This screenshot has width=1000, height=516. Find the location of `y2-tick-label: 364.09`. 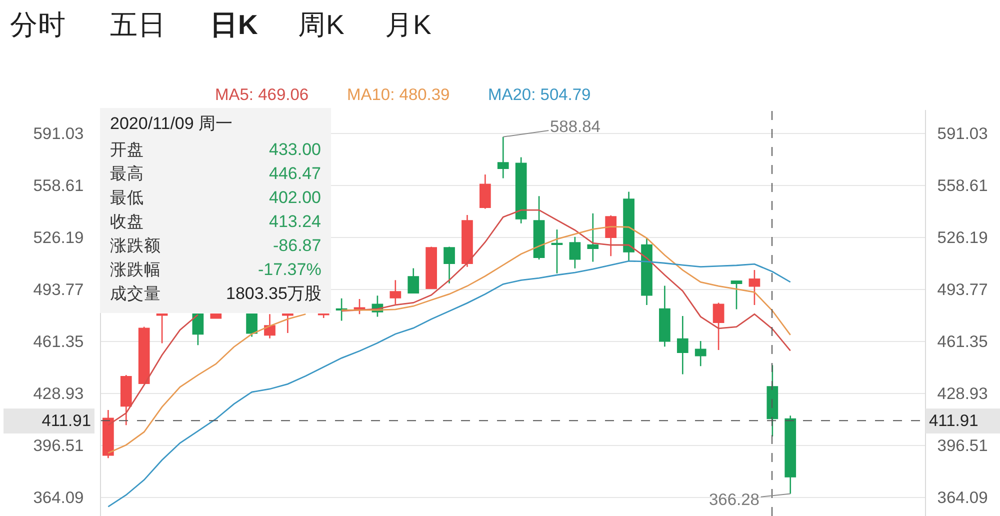

y2-tick-label: 364.09 is located at coordinates (962, 498).